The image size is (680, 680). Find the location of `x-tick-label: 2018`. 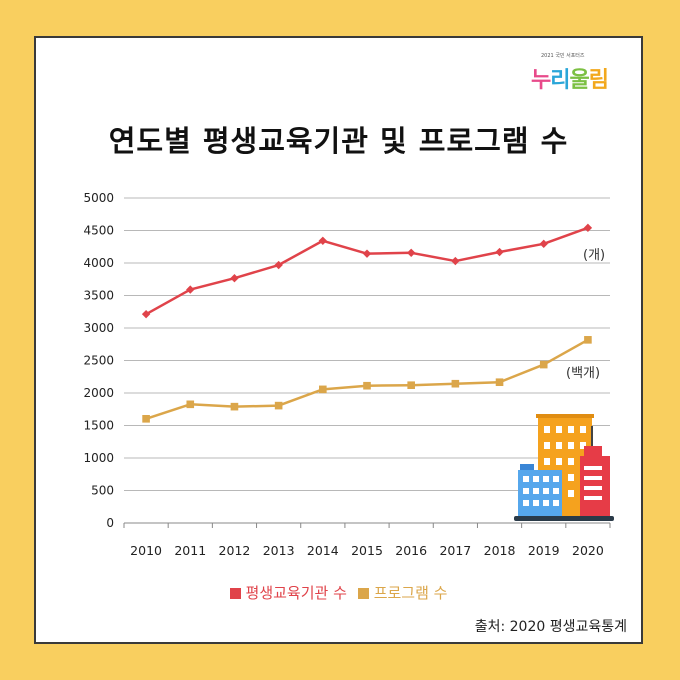

x-tick-label: 2018 is located at coordinates (500, 550).